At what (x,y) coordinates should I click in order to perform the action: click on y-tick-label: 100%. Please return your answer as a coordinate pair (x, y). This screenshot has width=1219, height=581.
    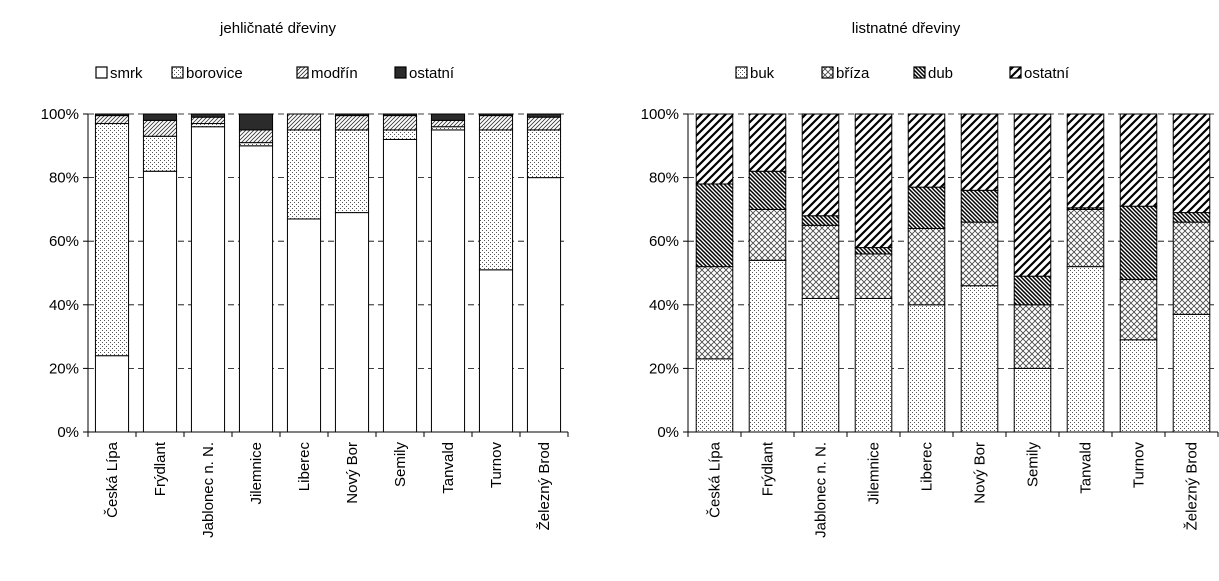
    Looking at the image, I should click on (660, 114).